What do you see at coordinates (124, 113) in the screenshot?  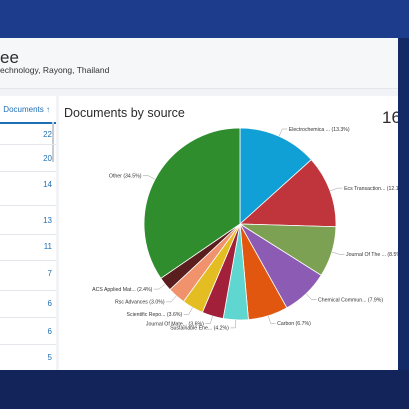 I see `chart-title: Documents by source` at bounding box center [124, 113].